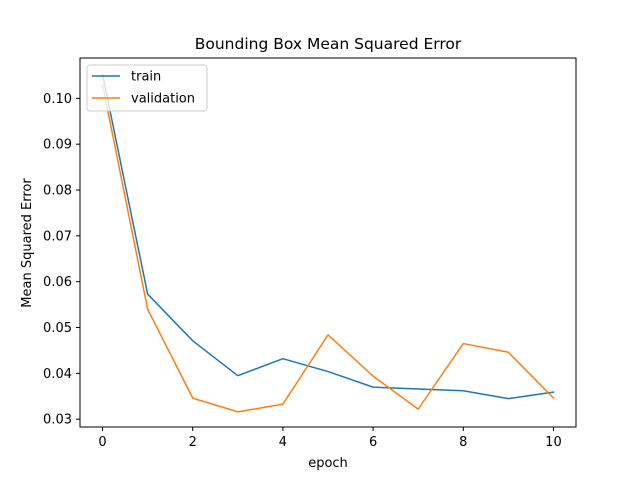 Image resolution: width=640 pixels, height=480 pixels. I want to click on y-tick-label: 0.06, so click(57, 282).